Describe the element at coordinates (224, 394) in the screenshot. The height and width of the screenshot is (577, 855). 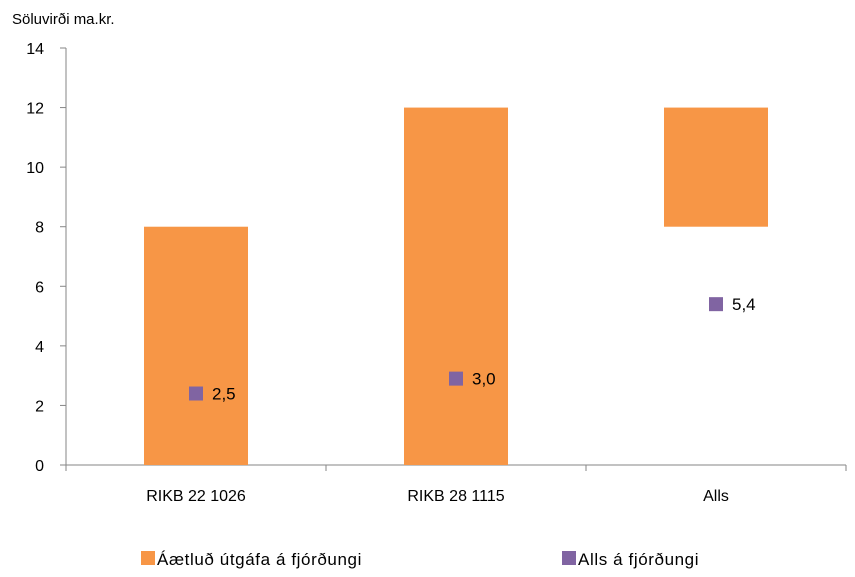
I see `data-label: 2,5` at that location.